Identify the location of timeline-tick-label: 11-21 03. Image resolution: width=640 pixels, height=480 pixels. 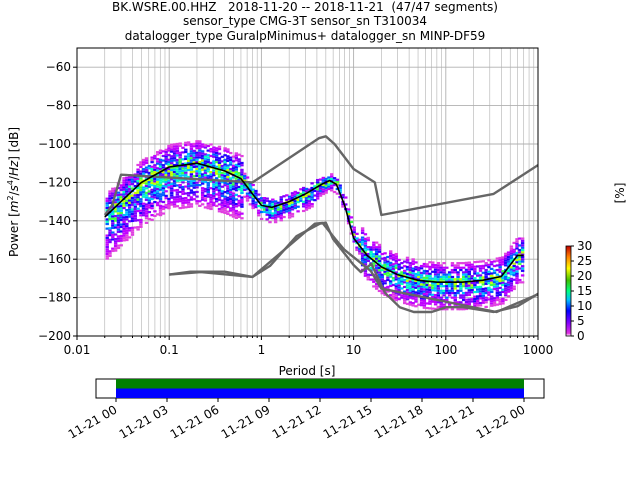
(144, 421).